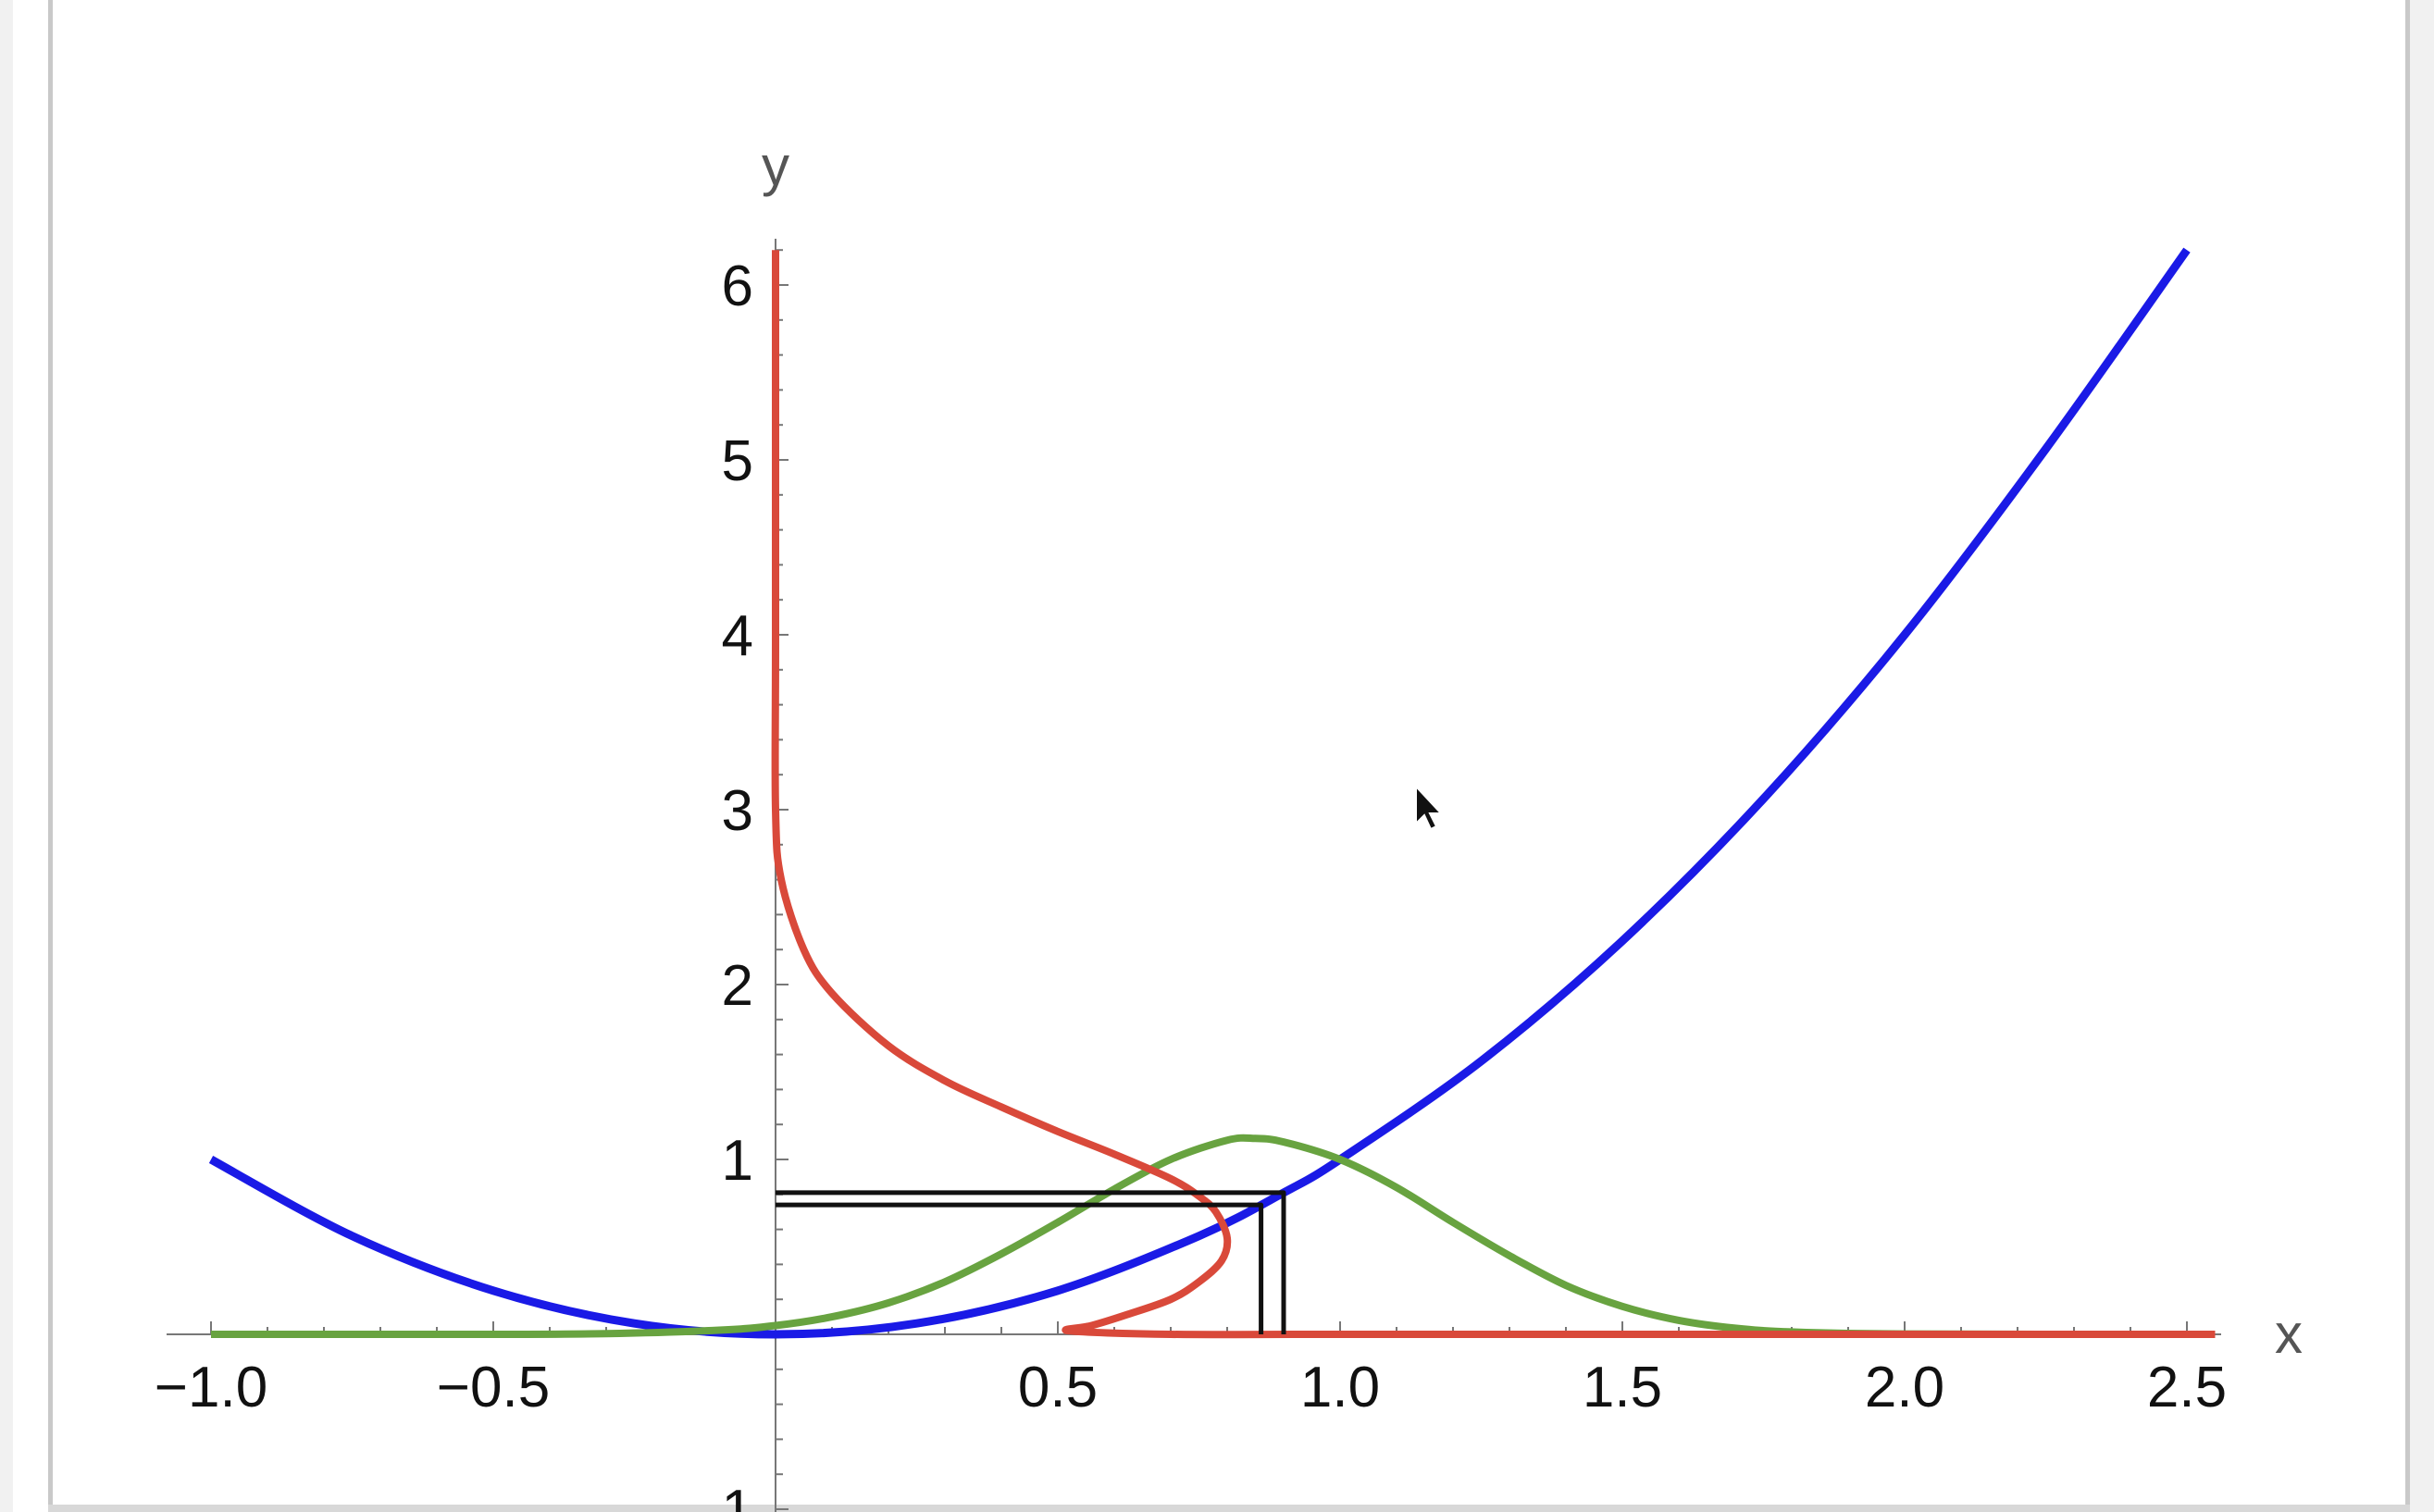 The height and width of the screenshot is (1512, 2434). What do you see at coordinates (1058, 1387) in the screenshot?
I see `x-tick-label: 0.5` at bounding box center [1058, 1387].